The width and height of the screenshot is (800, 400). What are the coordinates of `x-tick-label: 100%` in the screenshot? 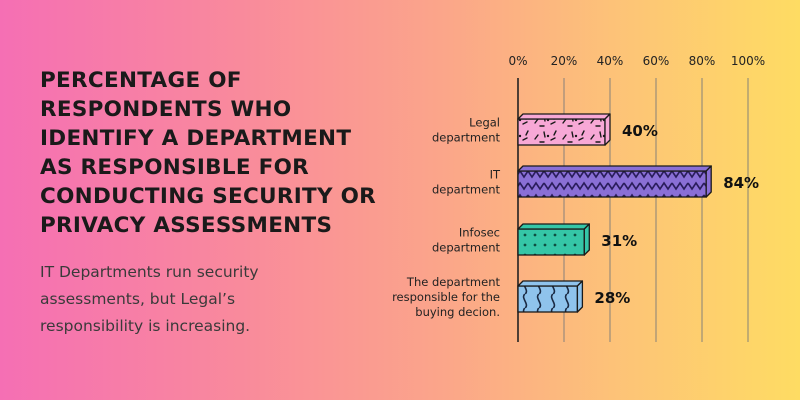 It's located at (748, 61).